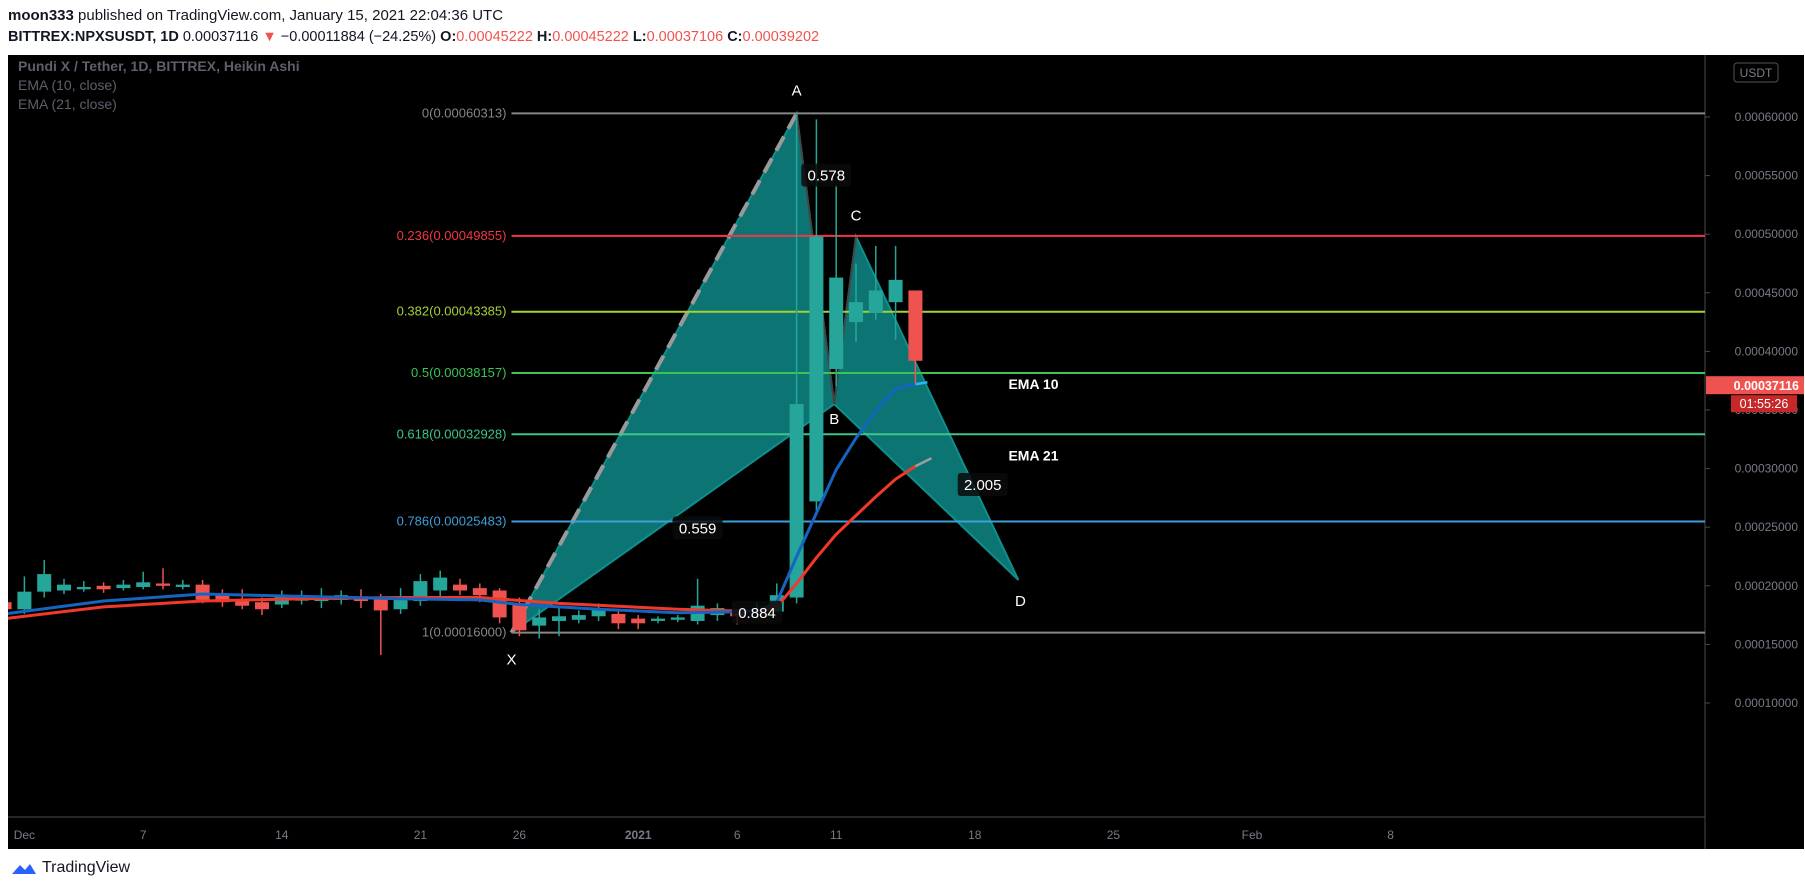 The height and width of the screenshot is (895, 1805). I want to click on y-tick-label: 0.00015000, so click(1767, 644).